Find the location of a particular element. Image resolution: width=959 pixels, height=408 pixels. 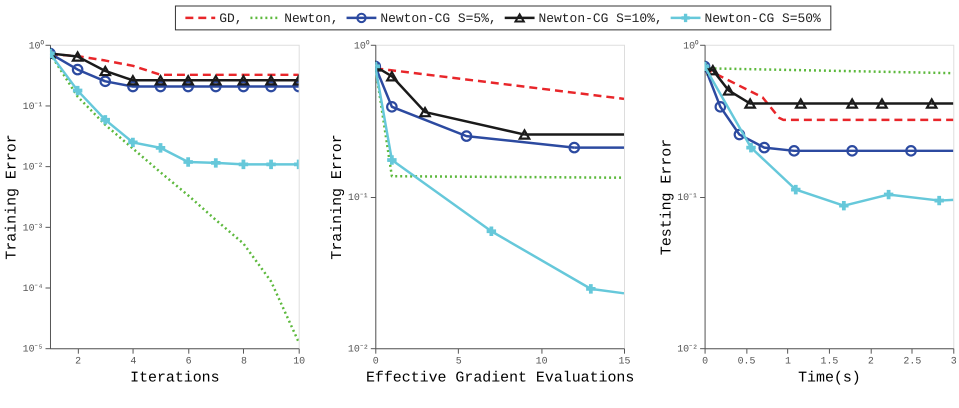

y-tick-label: 10⁻⁴ is located at coordinates (33, 288).